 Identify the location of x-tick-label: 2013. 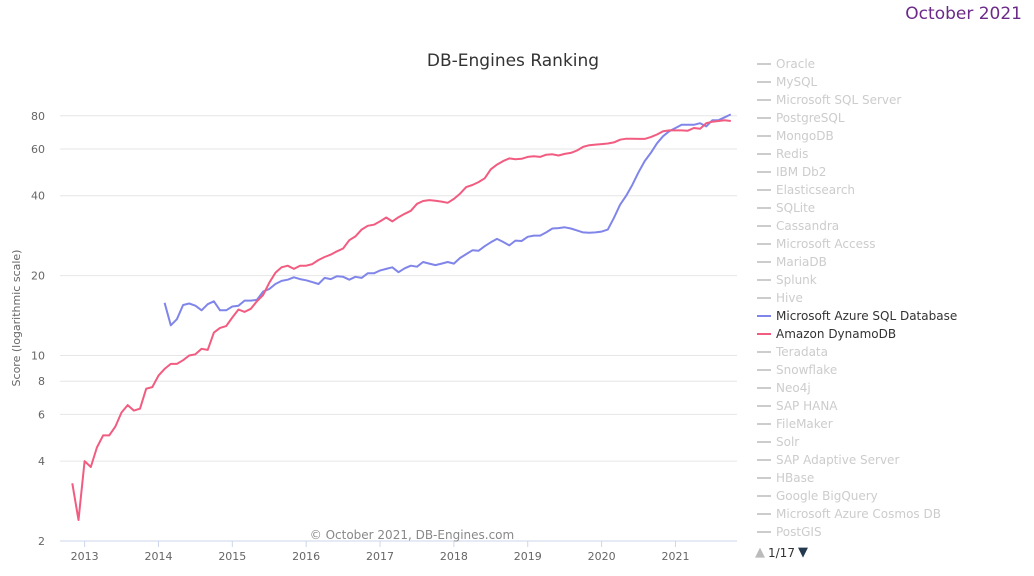
(85, 556).